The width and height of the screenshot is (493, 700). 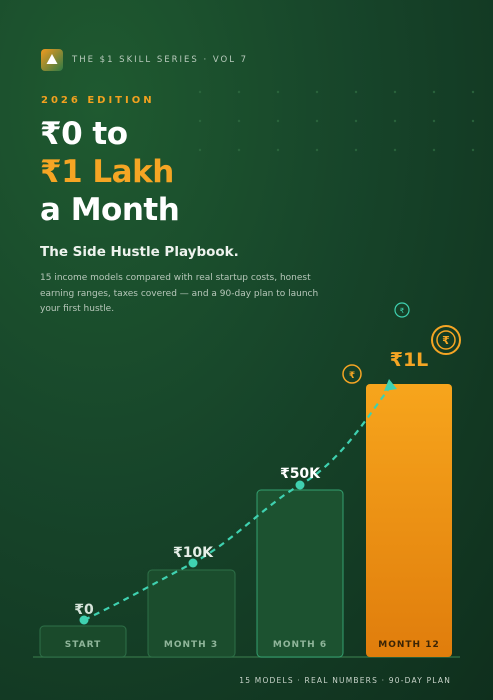 What do you see at coordinates (191, 645) in the screenshot?
I see `category-label: MONTH 3` at bounding box center [191, 645].